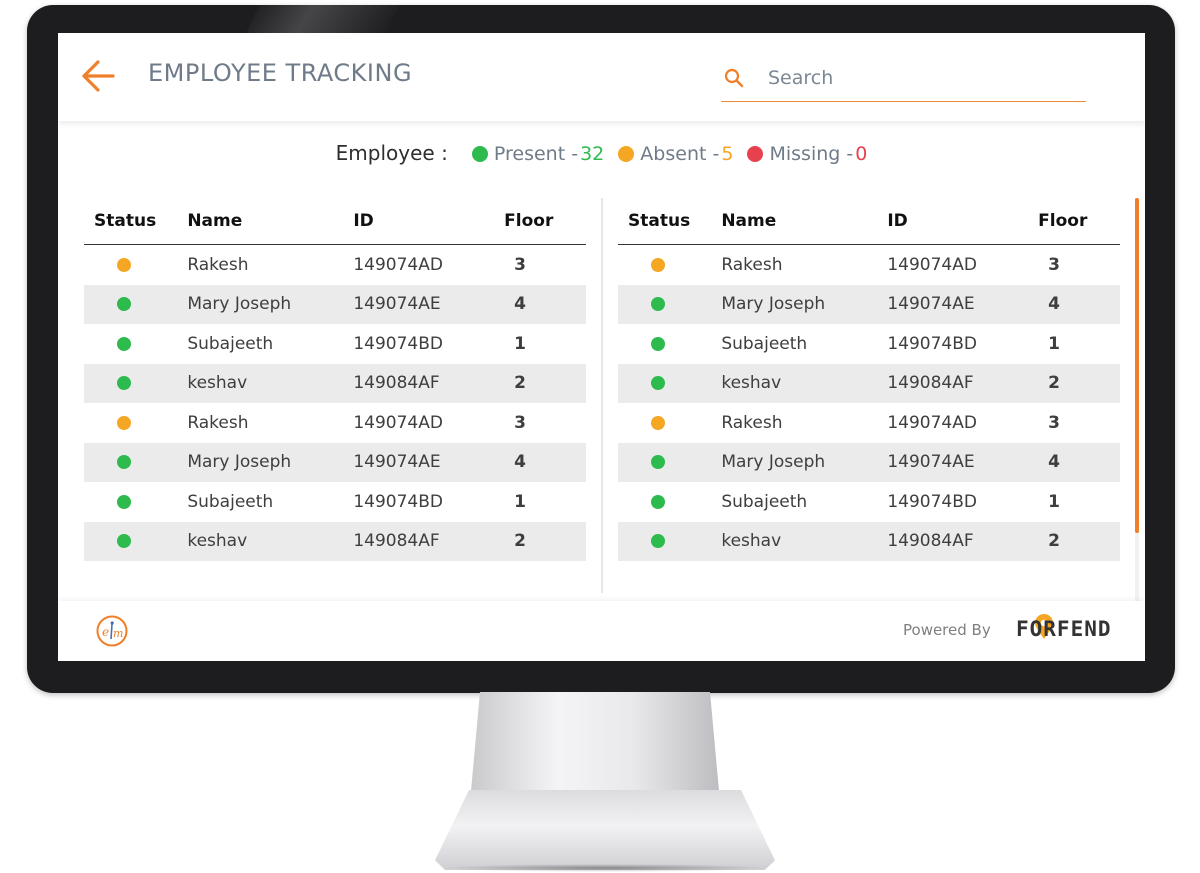 This screenshot has width=1200, height=873. I want to click on missing-count: 0, so click(861, 154).